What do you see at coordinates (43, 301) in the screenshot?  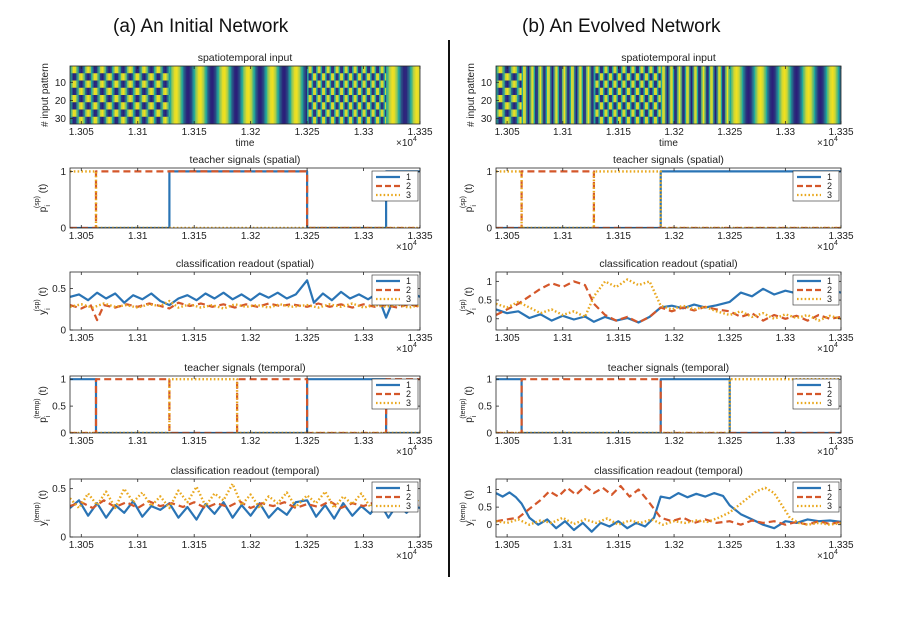 I see `y-axis-label: yi(sp) (t)` at bounding box center [43, 301].